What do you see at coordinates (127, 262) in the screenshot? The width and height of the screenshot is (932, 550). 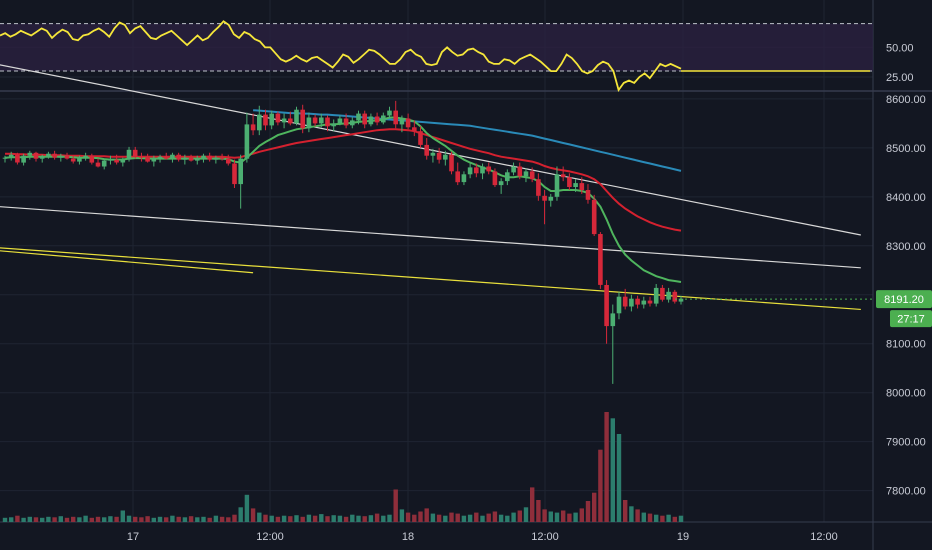 I see `trendline` at bounding box center [127, 262].